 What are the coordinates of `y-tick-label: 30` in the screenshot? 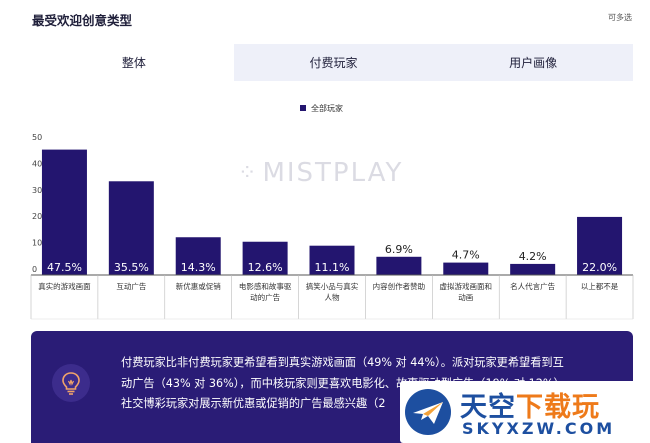 It's located at (37, 190).